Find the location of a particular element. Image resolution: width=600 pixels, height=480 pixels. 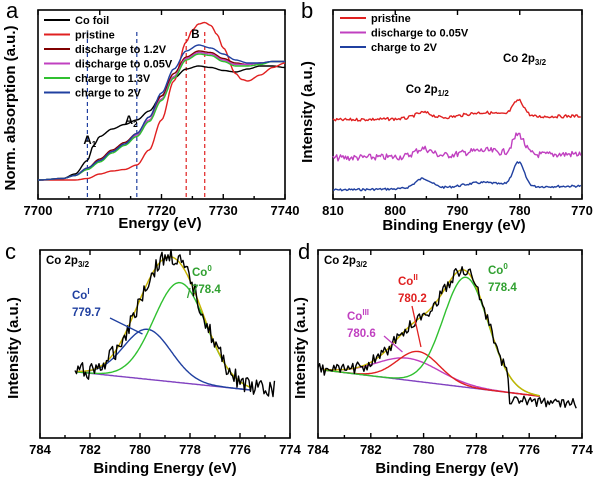

panel-title-c: Co 2p3/2 is located at coordinates (68, 262).